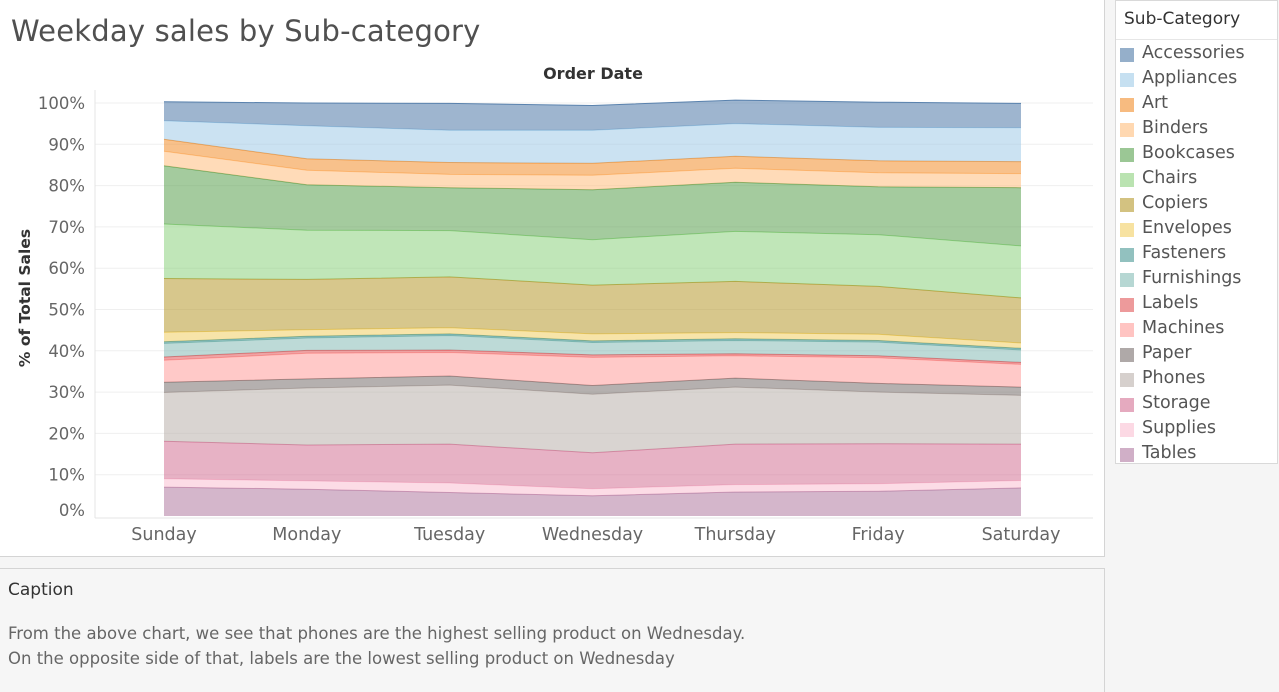 The image size is (1279, 692). Describe the element at coordinates (592, 103) in the screenshot. I see `area-edge-accessories` at that location.